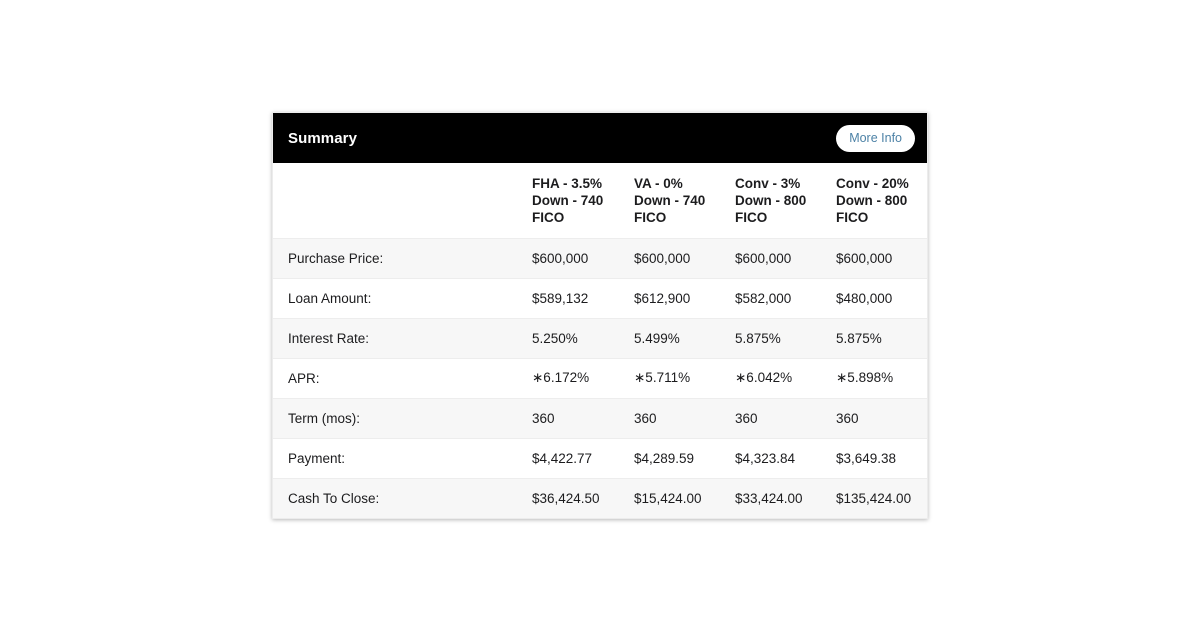  I want to click on cell-value: $135,424.00, so click(874, 498).